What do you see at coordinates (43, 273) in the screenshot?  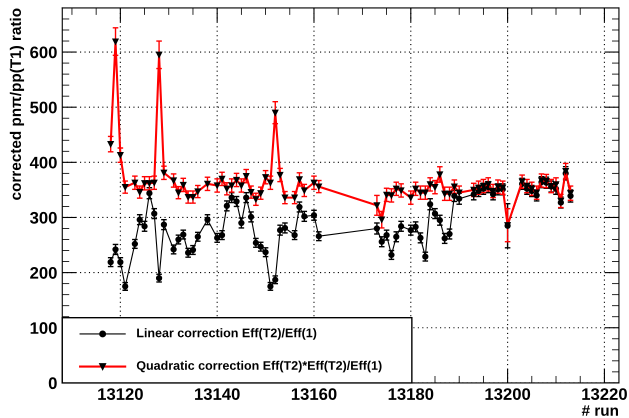 I see `y-tick-label: 200` at bounding box center [43, 273].